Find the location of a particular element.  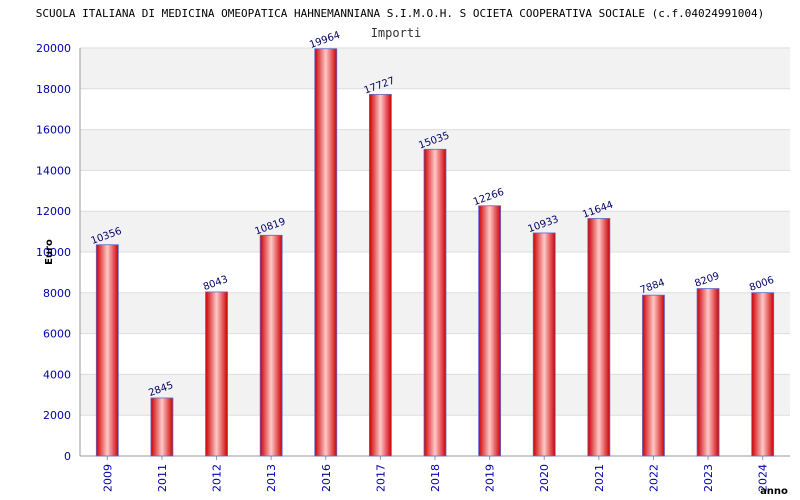

y-tick-label: 10000 is located at coordinates (53, 252).